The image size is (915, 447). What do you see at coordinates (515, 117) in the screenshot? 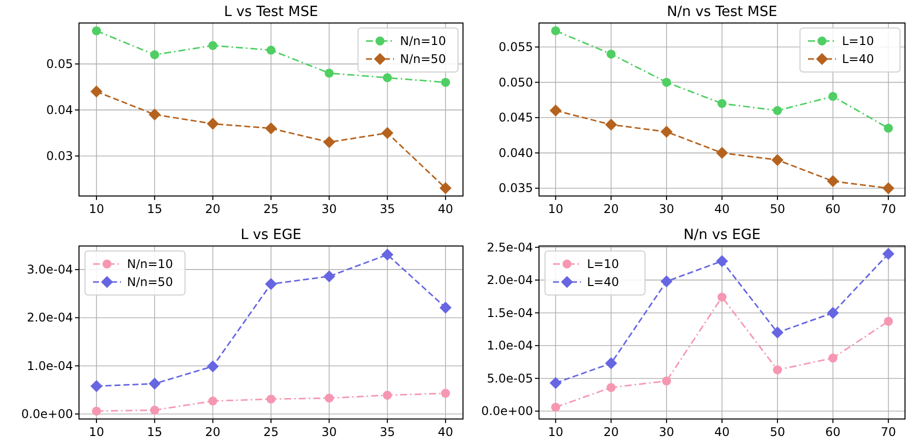
I see `y-tick-label: 0.045` at bounding box center [515, 117].